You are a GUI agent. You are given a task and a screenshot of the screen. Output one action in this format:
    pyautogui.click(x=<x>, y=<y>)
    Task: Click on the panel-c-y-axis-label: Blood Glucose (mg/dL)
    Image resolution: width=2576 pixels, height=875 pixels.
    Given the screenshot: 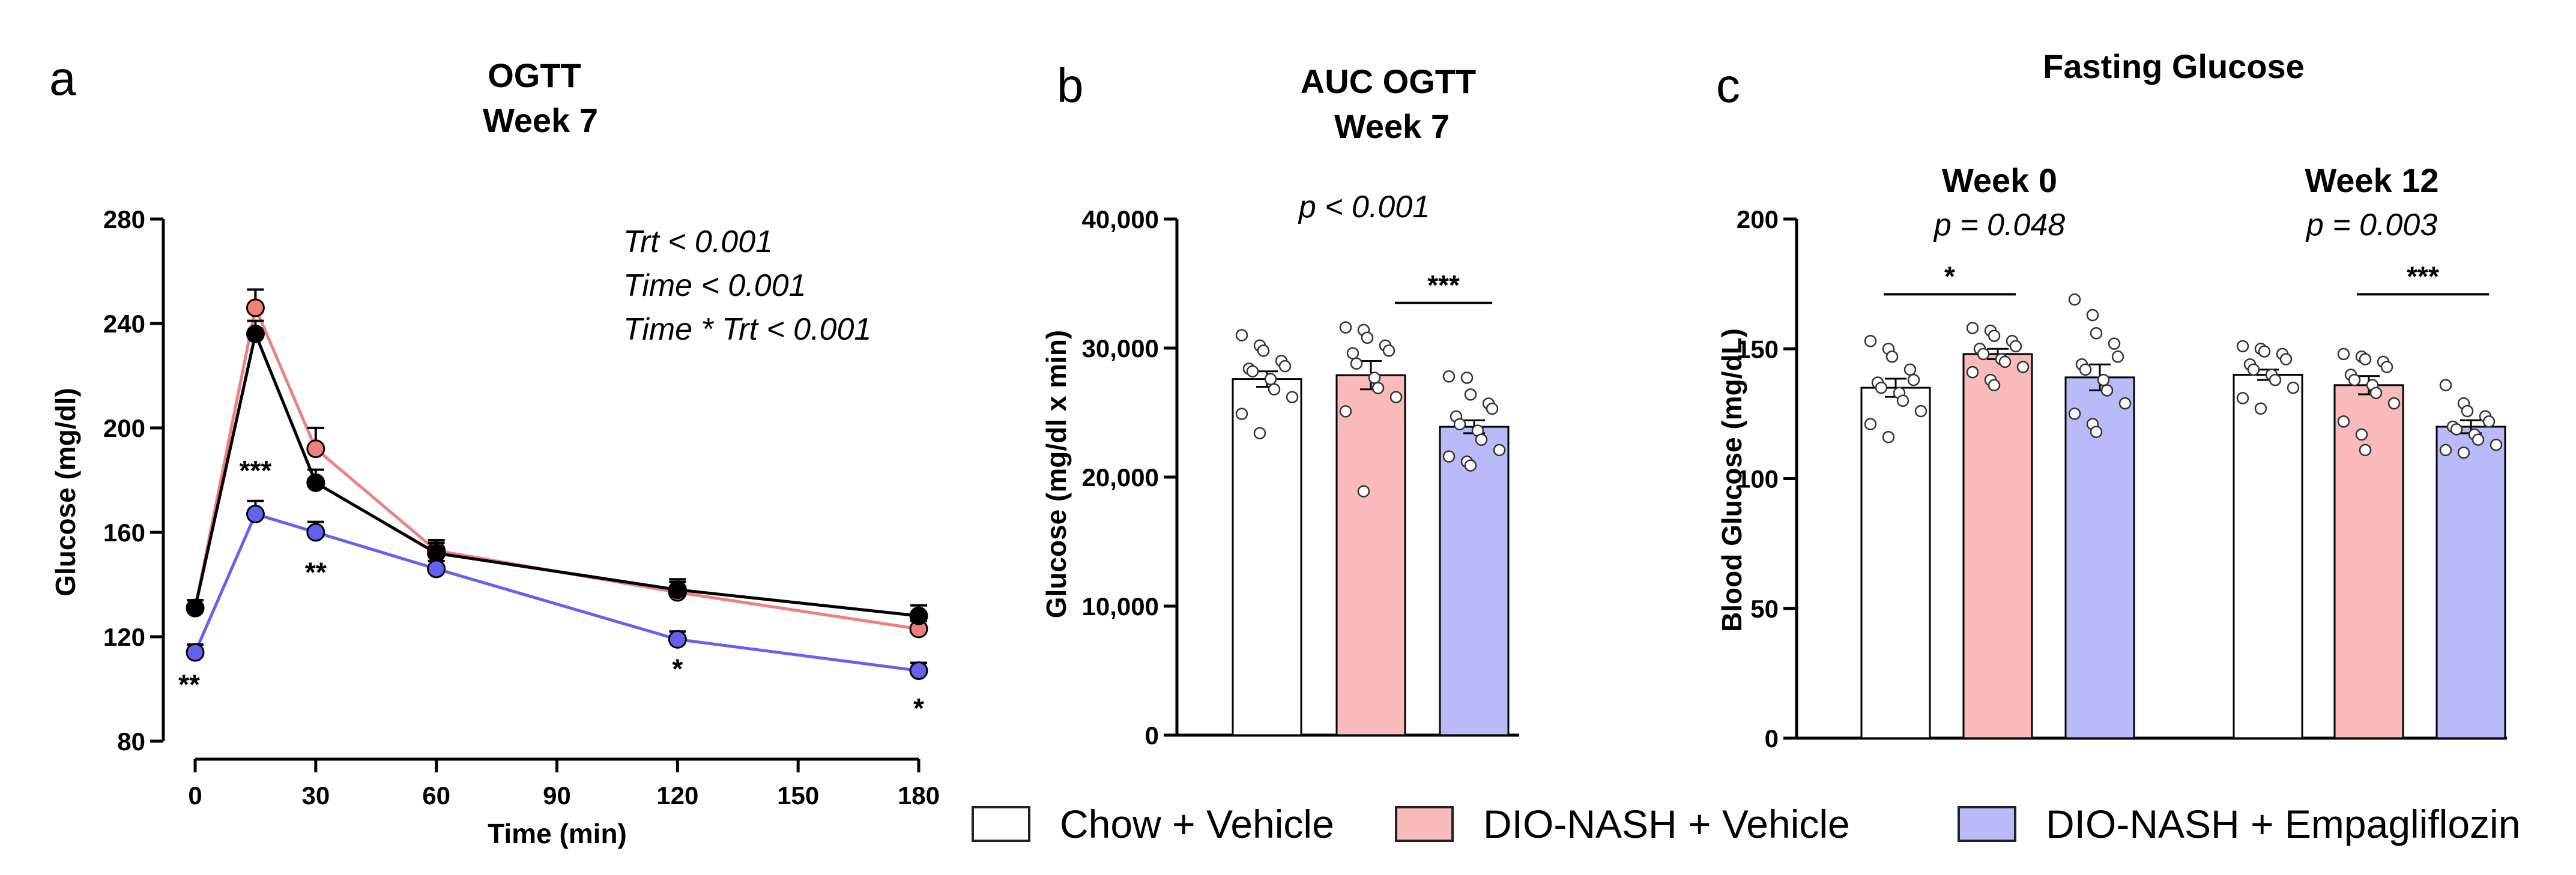 What is the action you would take?
    pyautogui.click(x=1731, y=480)
    